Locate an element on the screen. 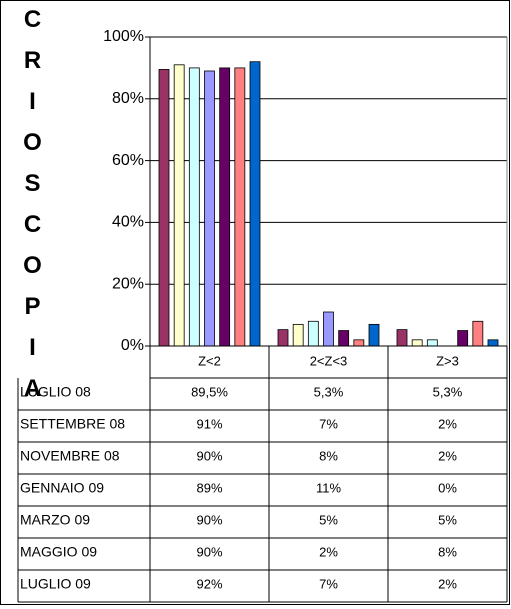 Image resolution: width=511 pixels, height=609 pixels. y-axis-label: CRIOSCOPIA is located at coordinates (32, 211).